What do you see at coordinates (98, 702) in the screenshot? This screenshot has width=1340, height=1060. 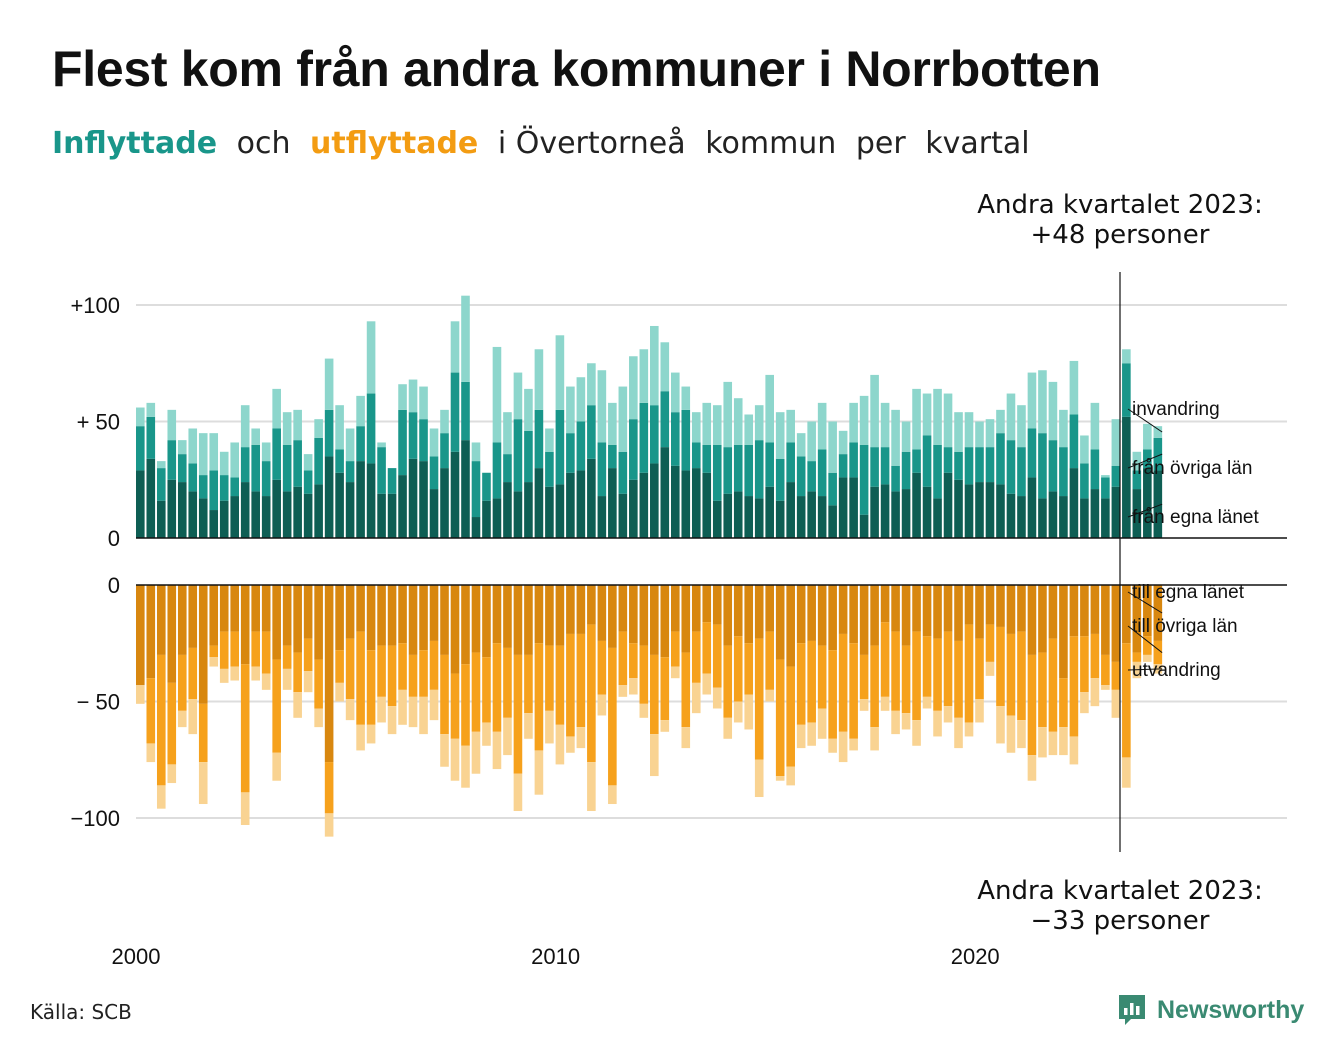 I see `ytick-bottom-1: − 50` at bounding box center [98, 702].